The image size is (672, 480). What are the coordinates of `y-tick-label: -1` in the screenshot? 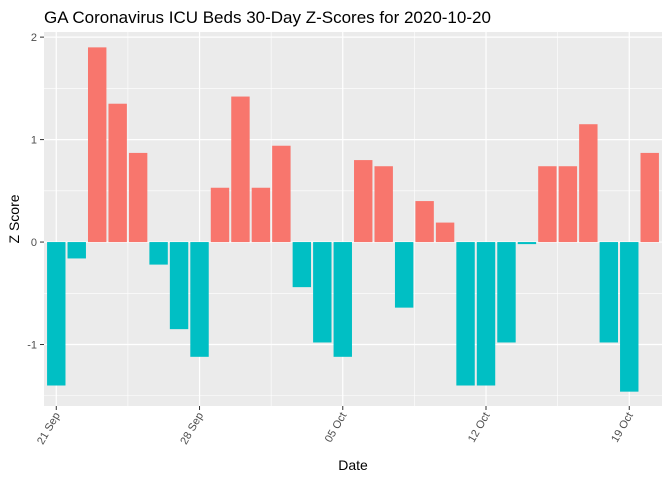 It's located at (32, 346).